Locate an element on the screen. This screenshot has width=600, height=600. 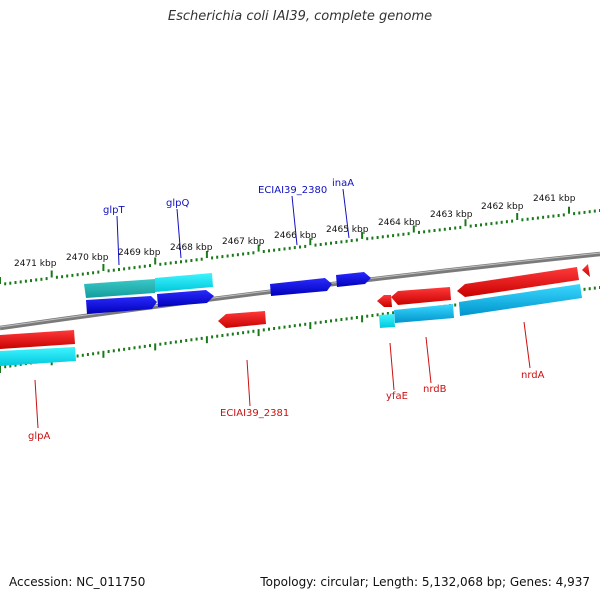
gene-nrdA is located at coordinates (518, 282).